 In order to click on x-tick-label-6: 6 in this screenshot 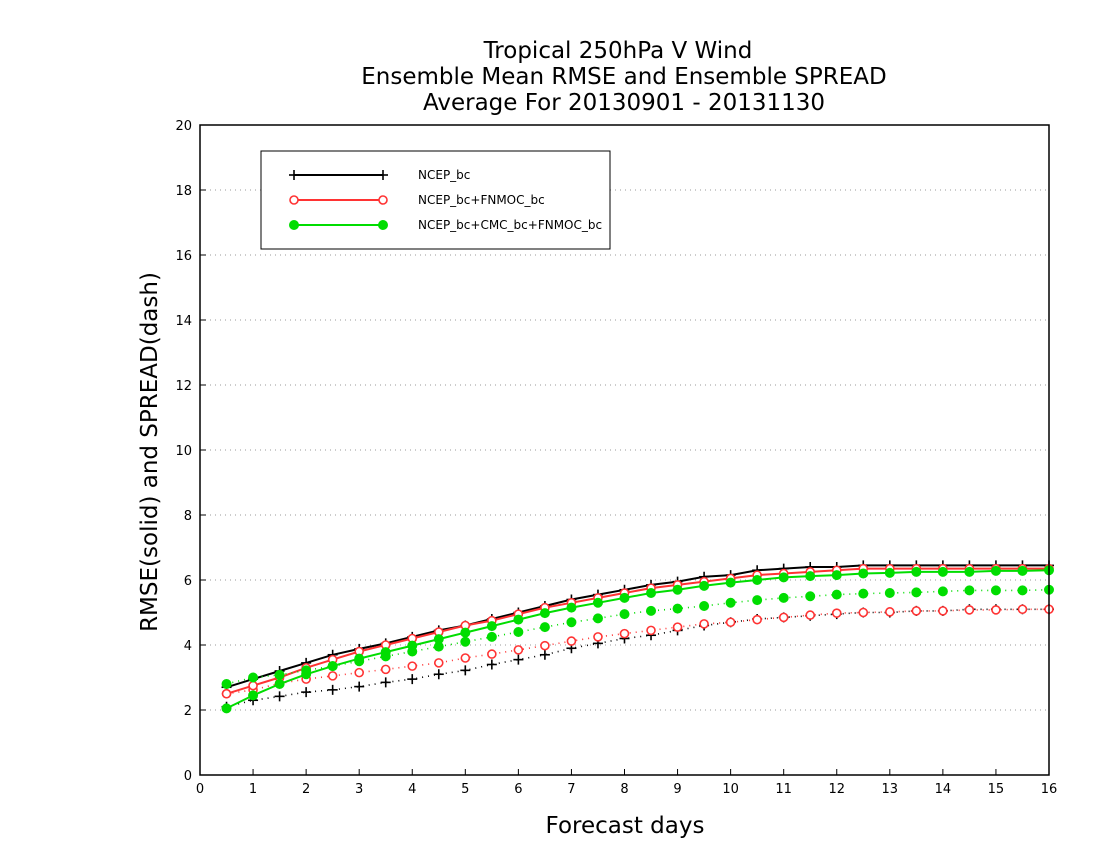, I will do `click(518, 789)`.